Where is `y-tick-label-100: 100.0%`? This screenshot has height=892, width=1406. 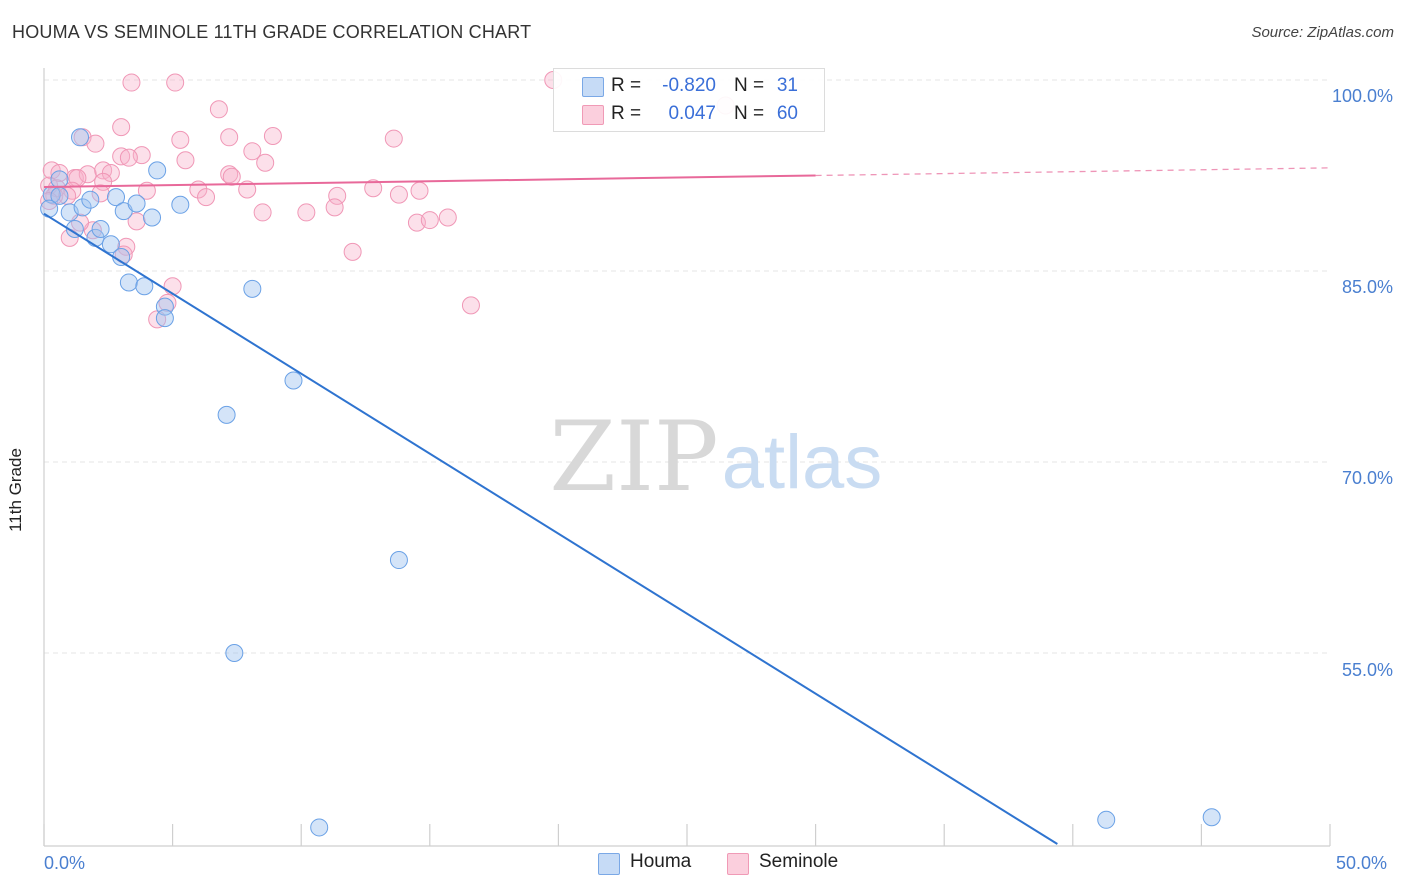
y-tick-label-100: 100.0% is located at coordinates (1362, 96).